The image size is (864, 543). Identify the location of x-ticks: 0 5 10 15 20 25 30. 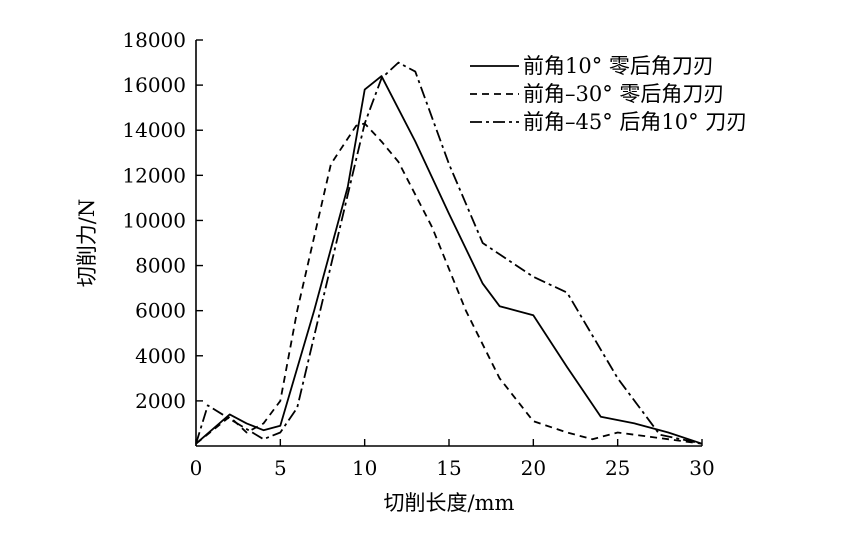
(452, 459).